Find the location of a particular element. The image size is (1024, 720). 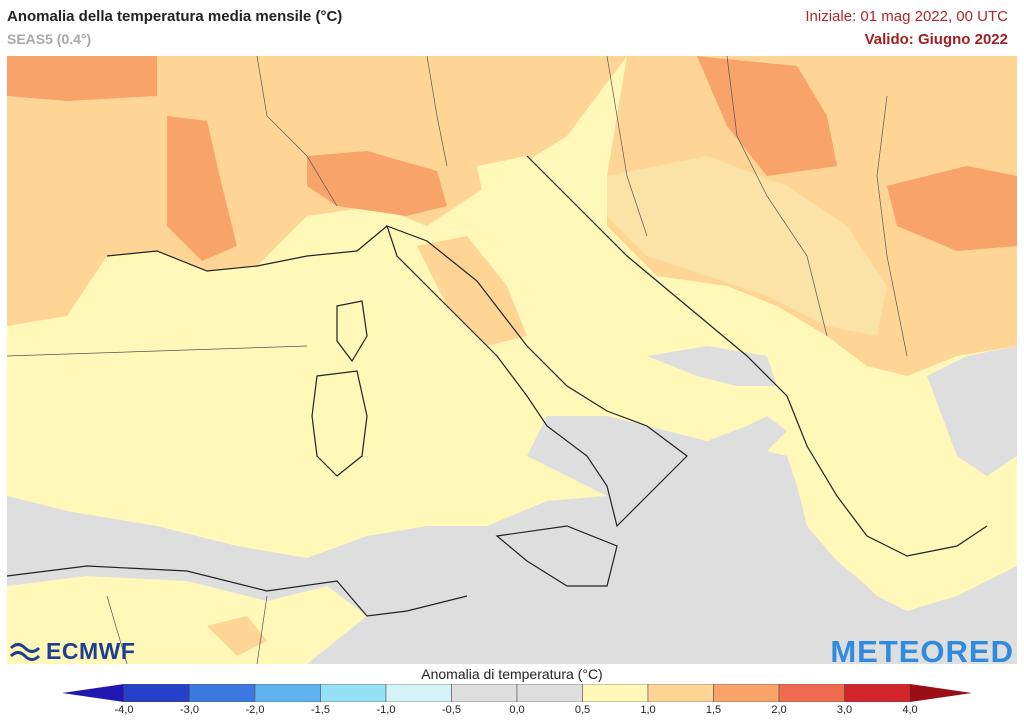

rhone-hot-area is located at coordinates (202, 188).